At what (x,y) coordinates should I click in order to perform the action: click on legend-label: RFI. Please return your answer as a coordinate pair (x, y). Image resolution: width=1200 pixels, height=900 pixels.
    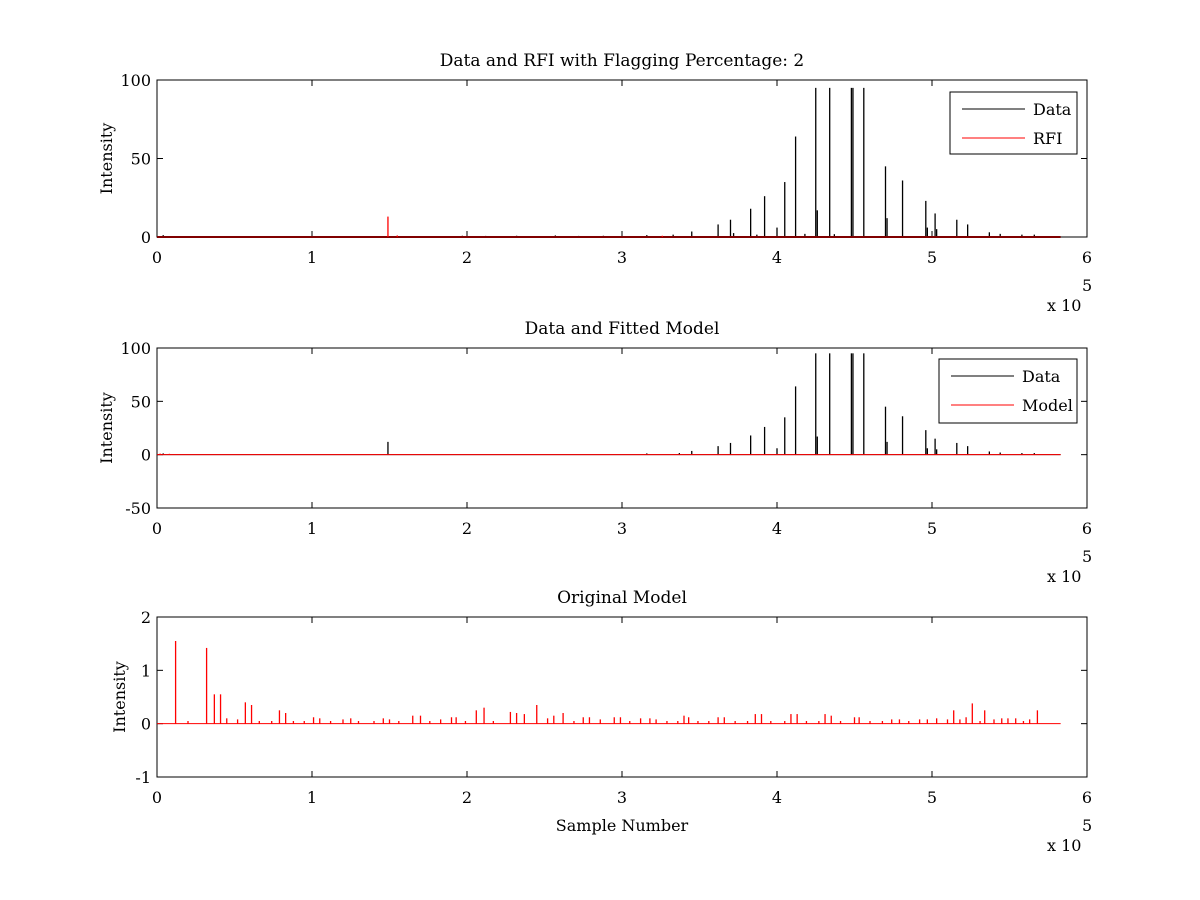
    Looking at the image, I should click on (1047, 138).